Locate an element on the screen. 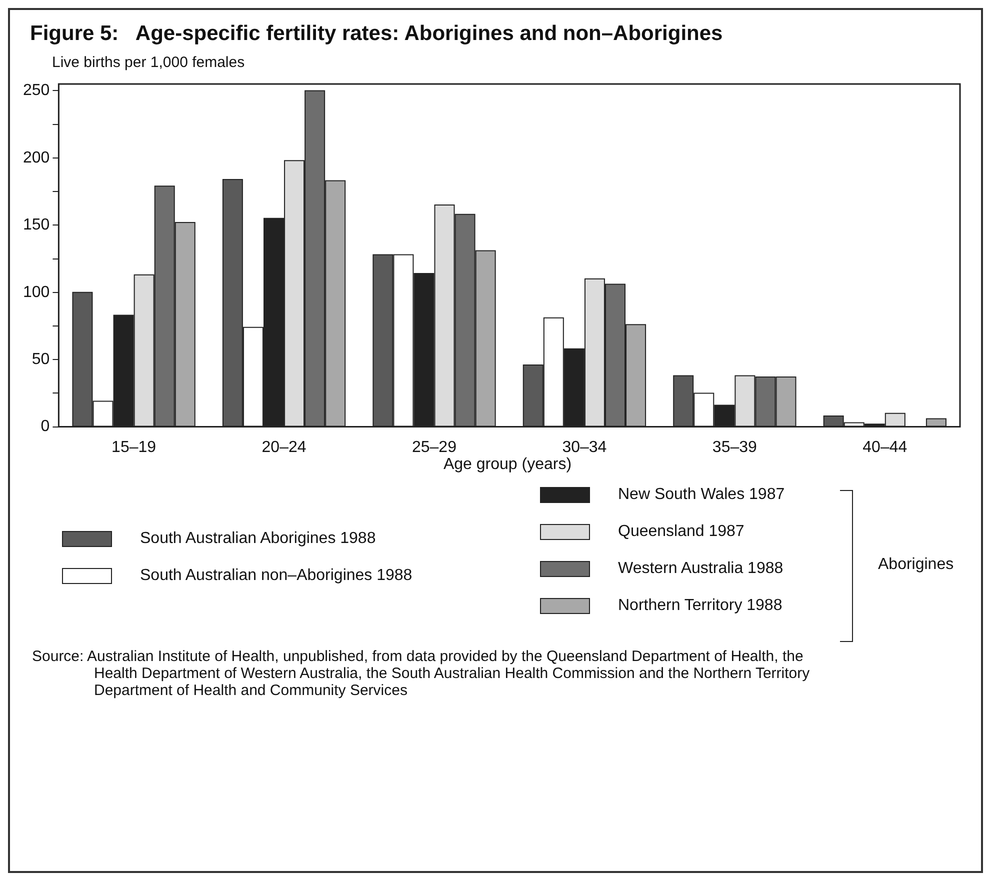  legend-label: South Australian Aborigines 1988 is located at coordinates (258, 539).